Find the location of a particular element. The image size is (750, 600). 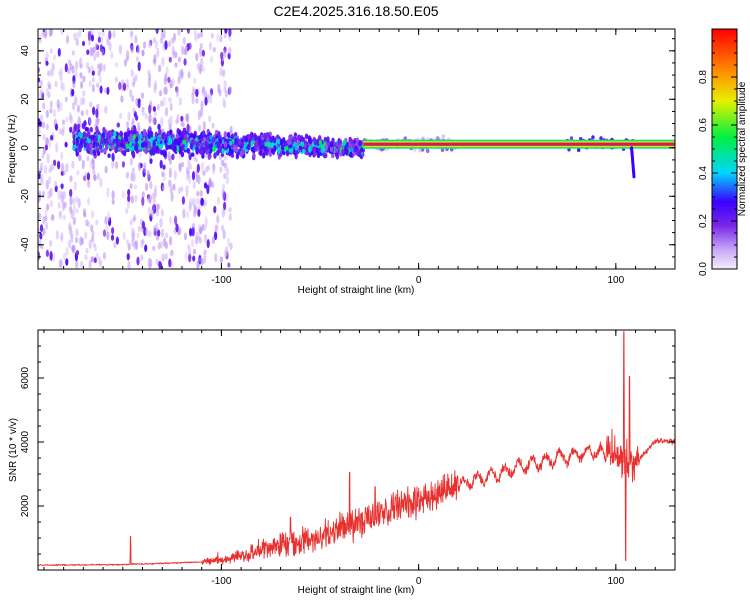

colorbar-ticks: 0.0 0.2 0.4 0.6 0.8 is located at coordinates (717, 158).